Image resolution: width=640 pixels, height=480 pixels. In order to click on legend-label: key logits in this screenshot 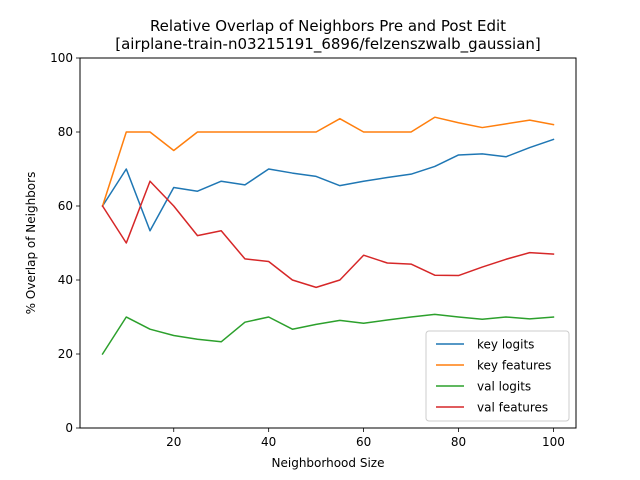, I will do `click(505, 345)`.